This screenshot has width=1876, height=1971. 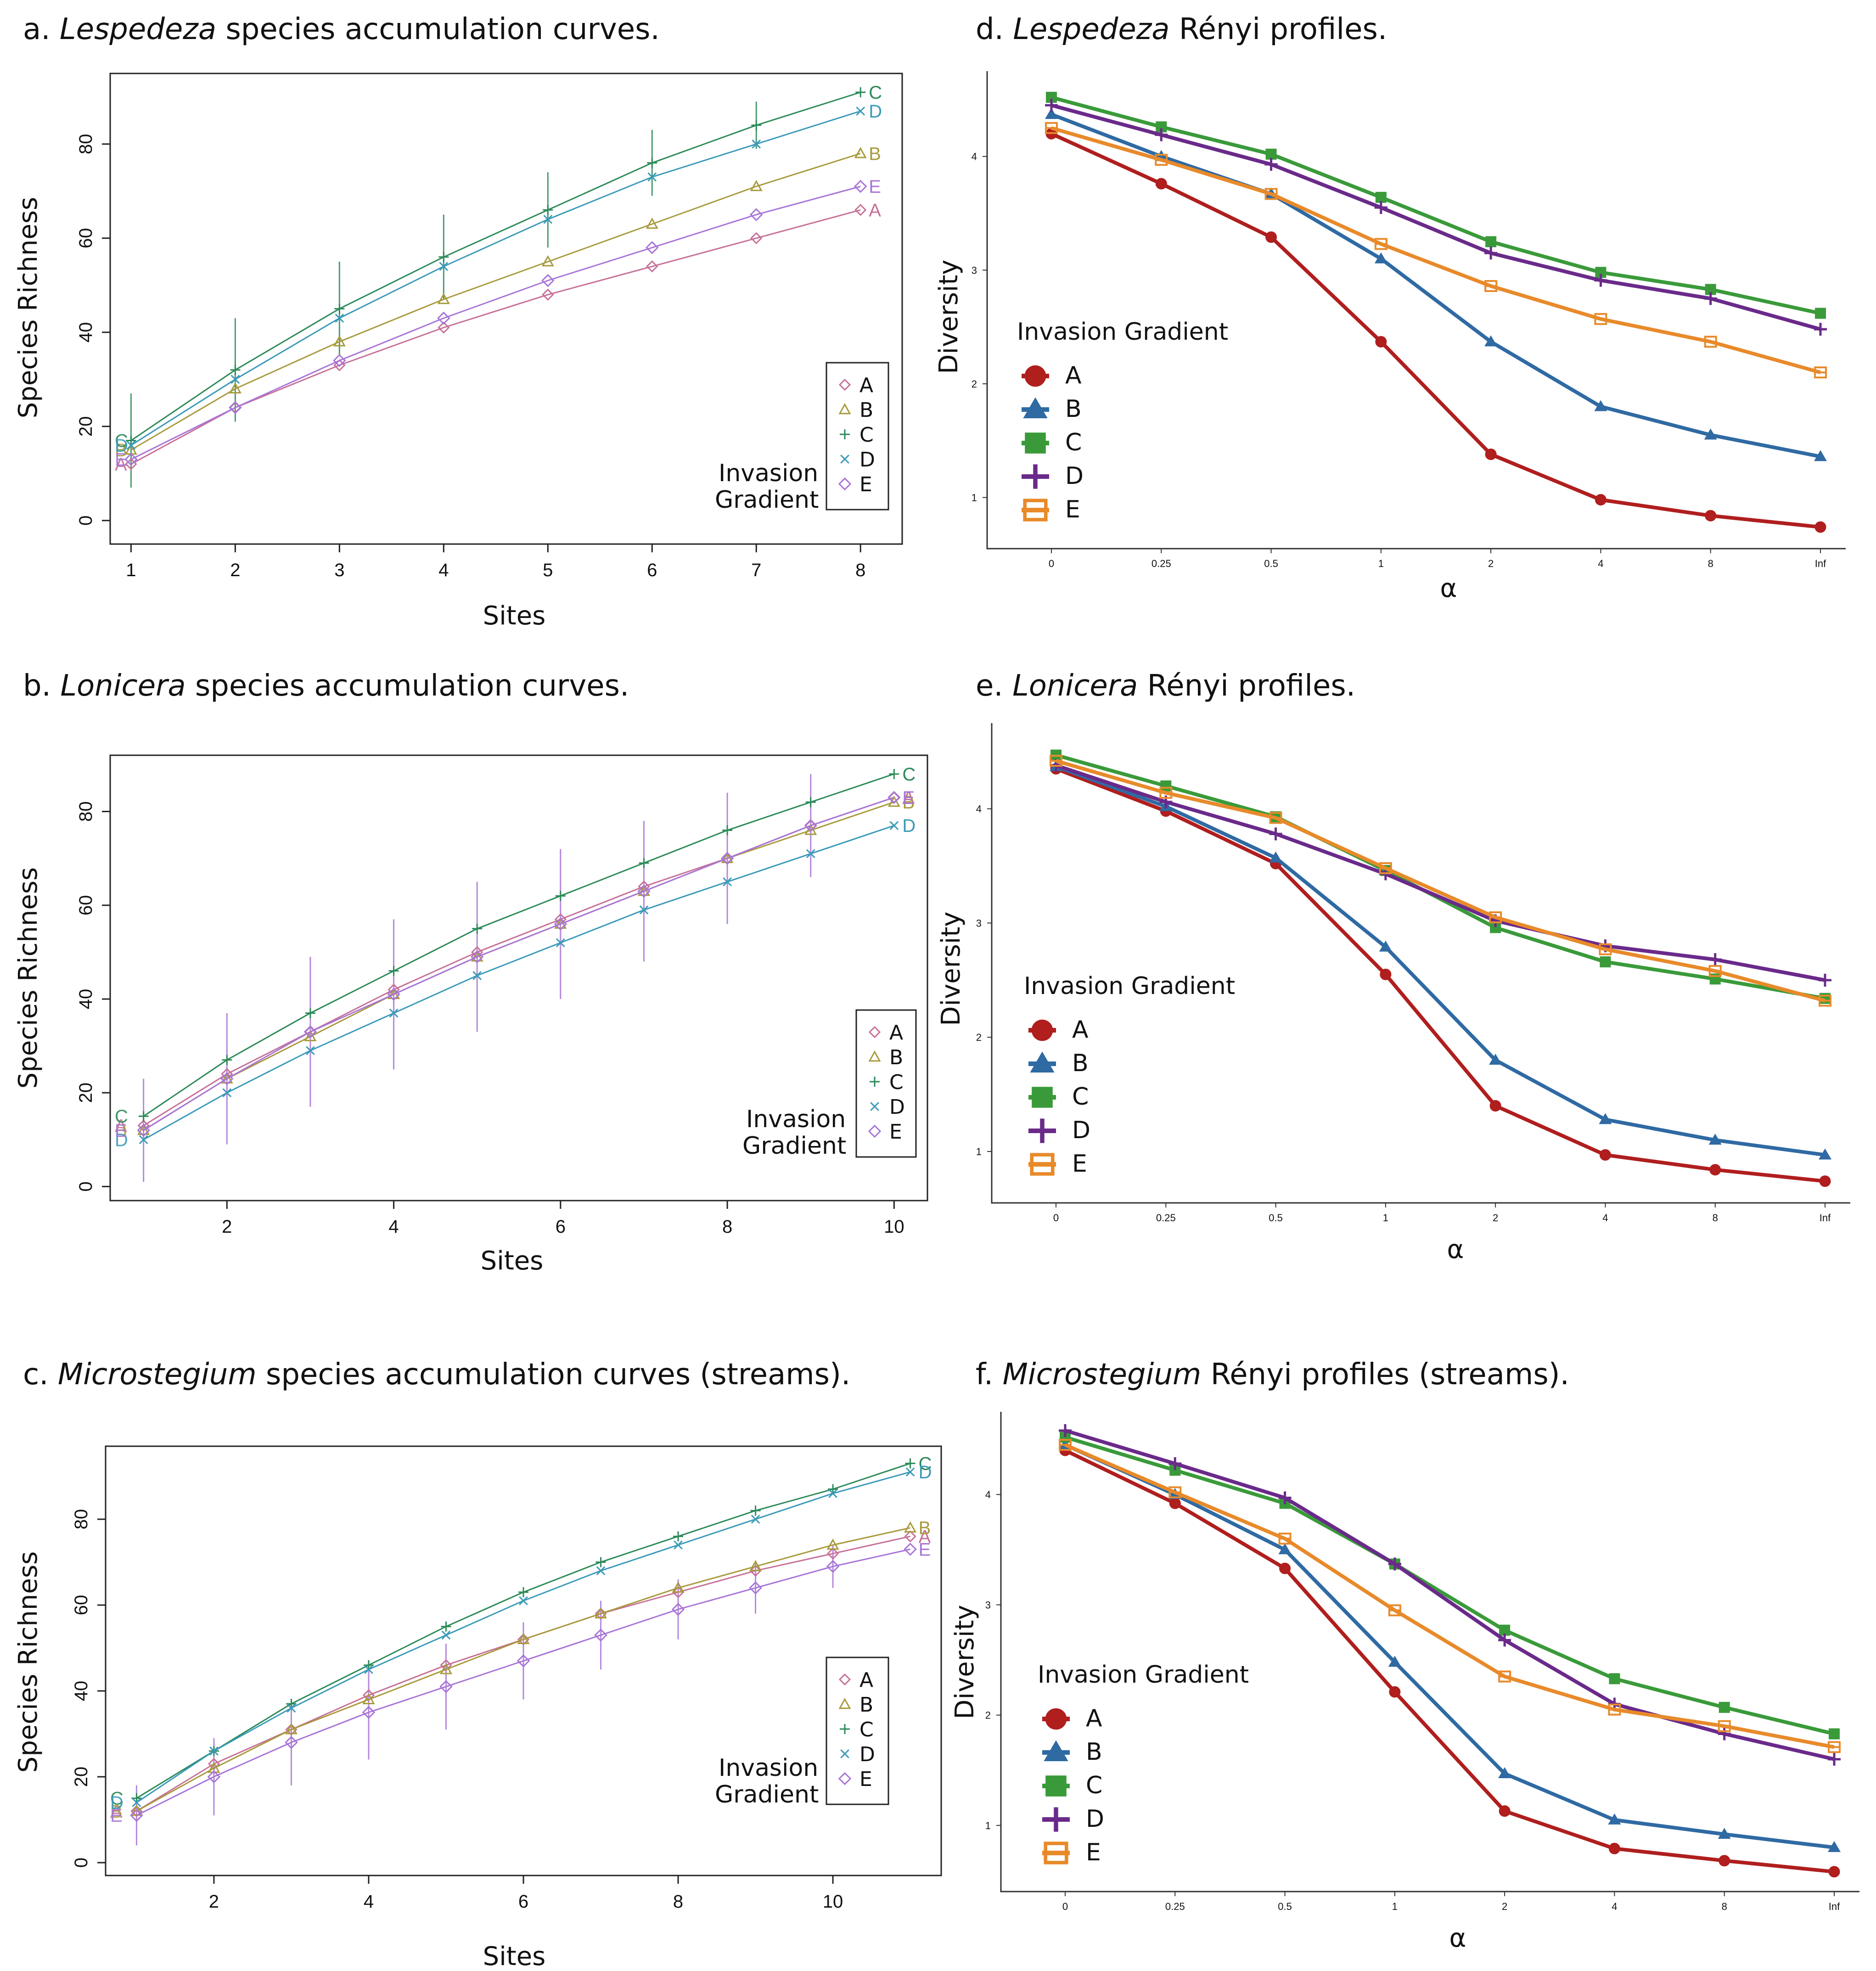 I want to click on y-tick-label: 2, so click(x=979, y=1037).